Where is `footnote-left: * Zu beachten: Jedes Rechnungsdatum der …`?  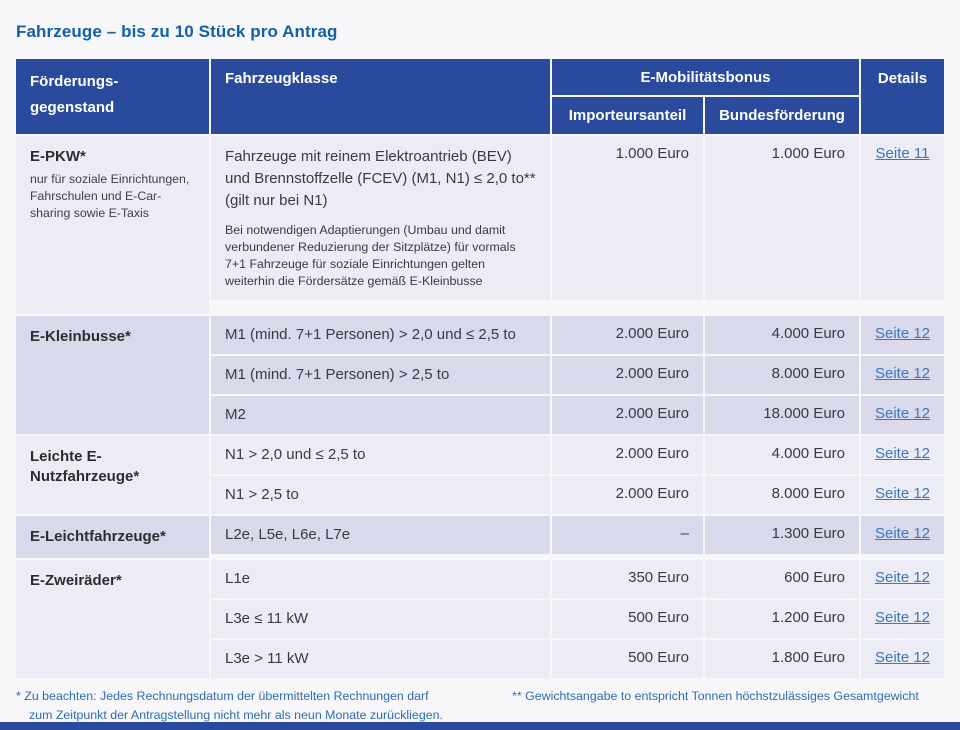
footnote-left: * Zu beachten: Jedes Rechnungsdatum der … is located at coordinates (264, 705).